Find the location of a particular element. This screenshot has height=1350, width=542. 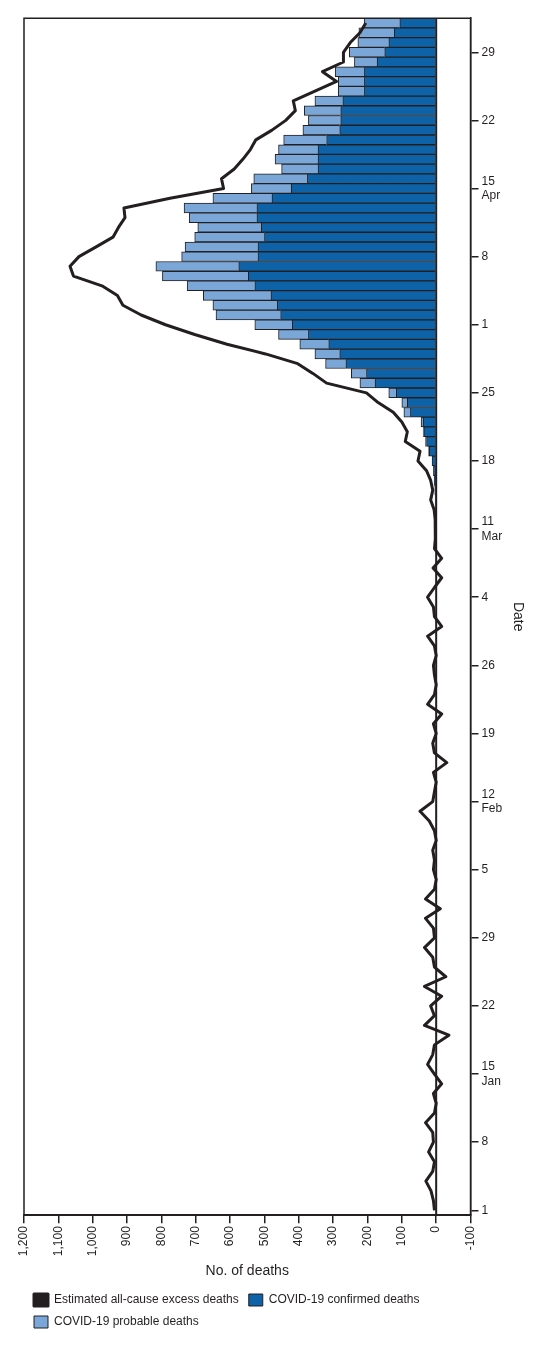

y-axis-title: Date is located at coordinates (518, 616).